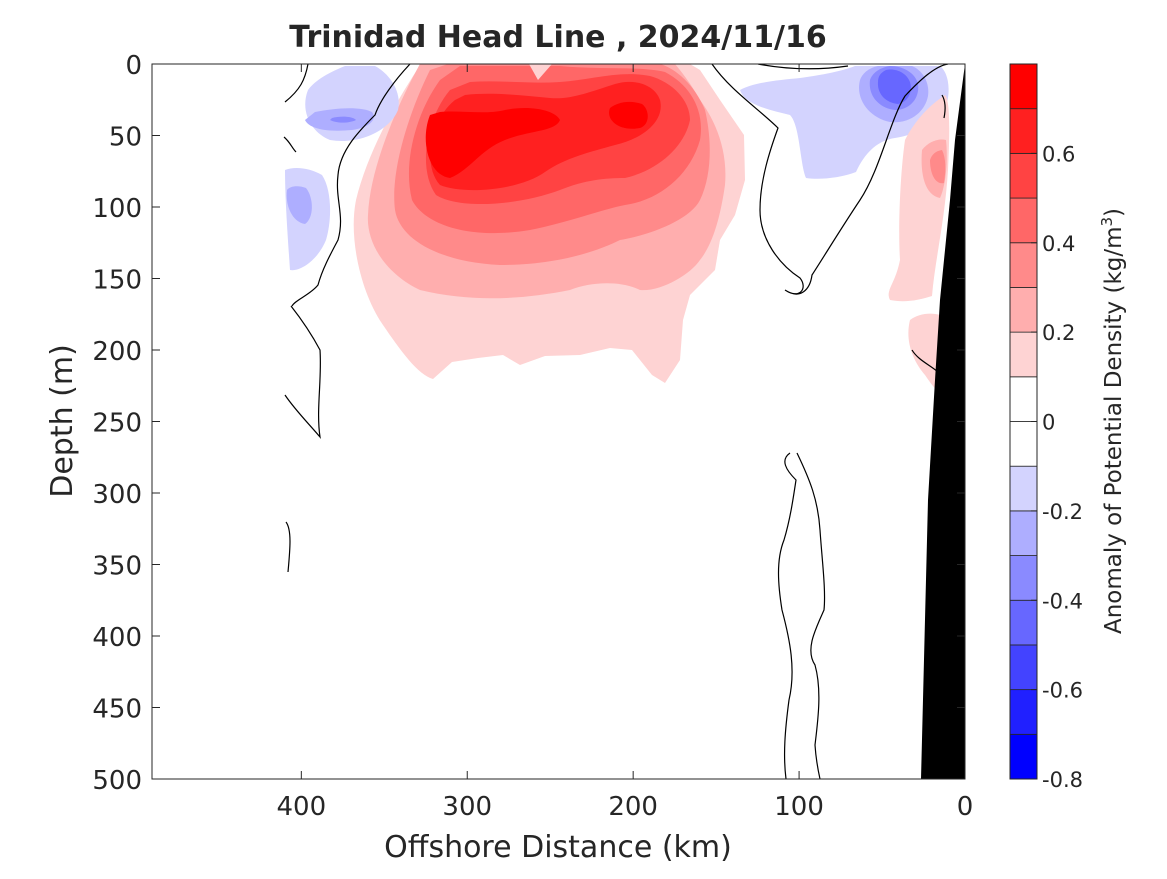 The width and height of the screenshot is (1167, 879). I want to click on contour-positive-0.6, so click(545, 136).